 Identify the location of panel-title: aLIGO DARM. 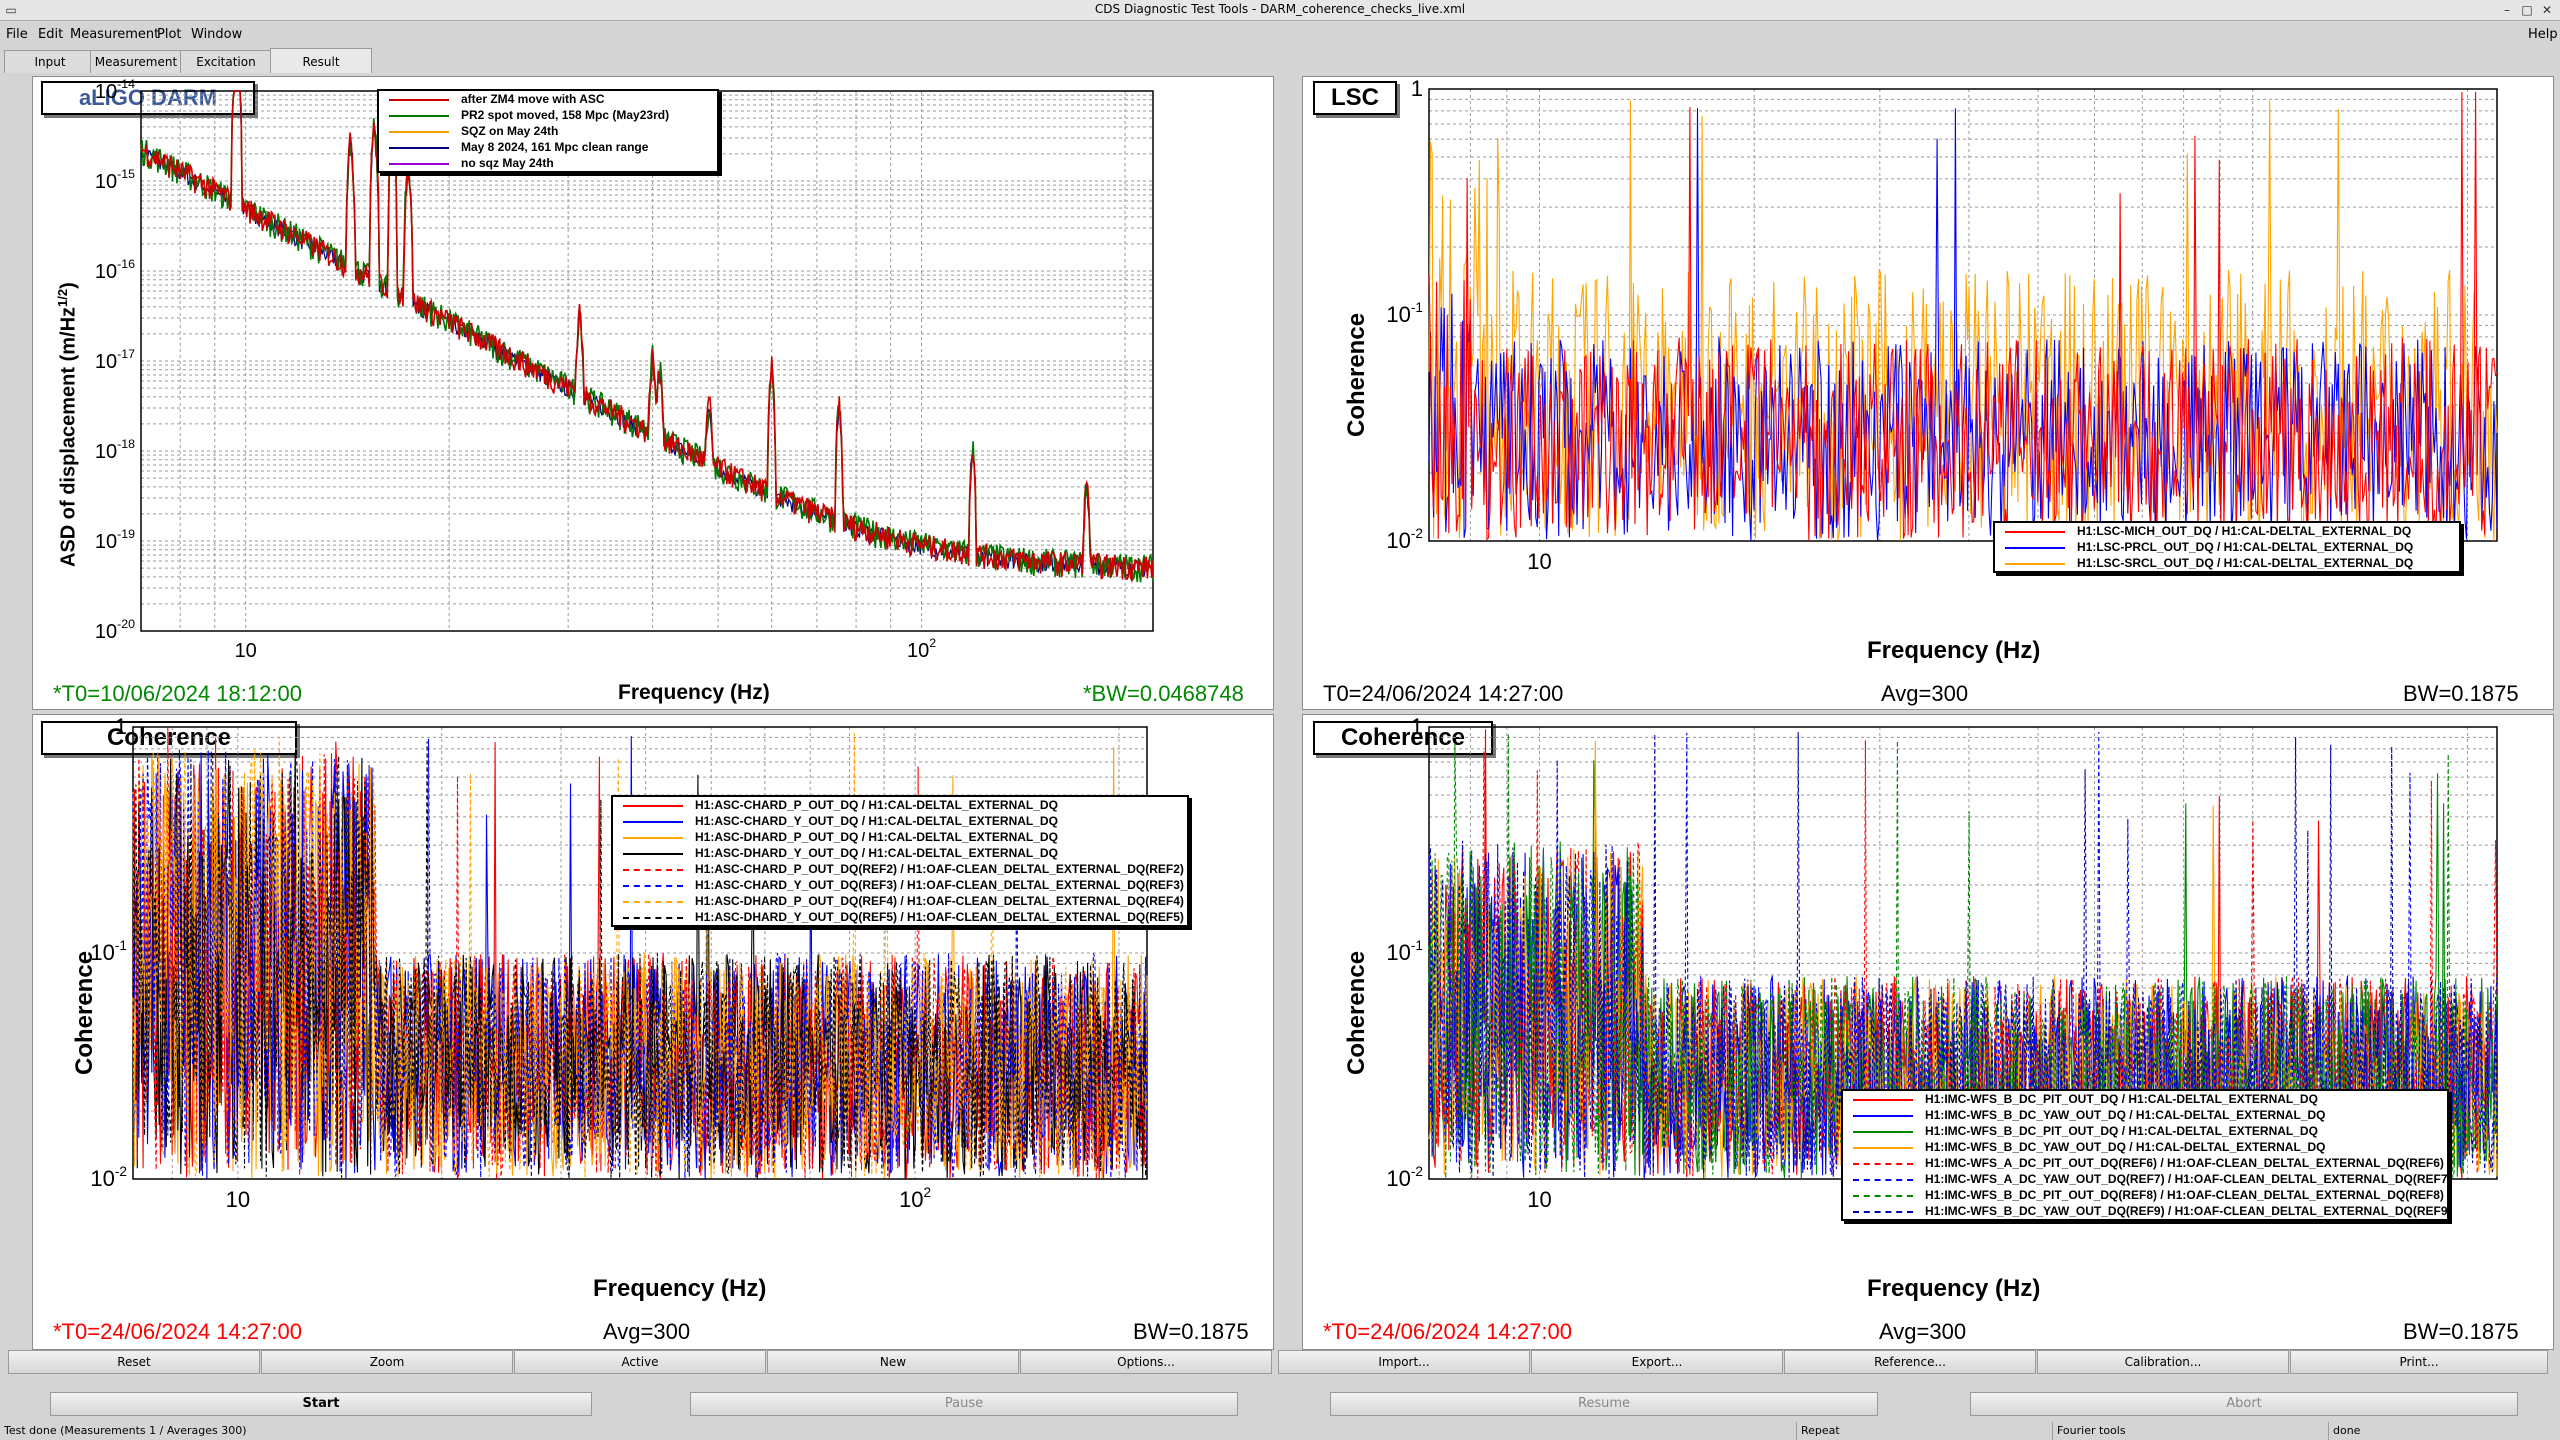
(148, 98).